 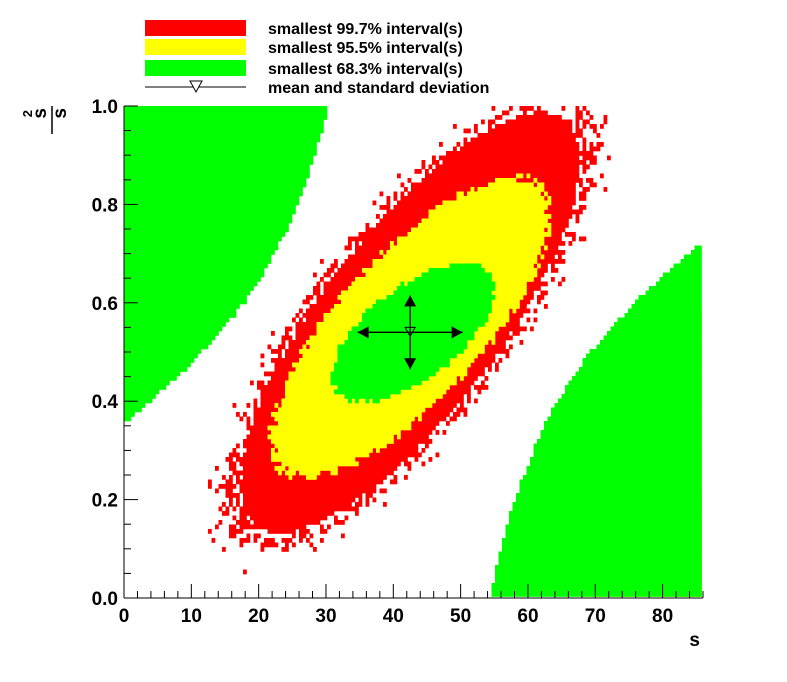 I want to click on legend-swatch, so click(x=195, y=47).